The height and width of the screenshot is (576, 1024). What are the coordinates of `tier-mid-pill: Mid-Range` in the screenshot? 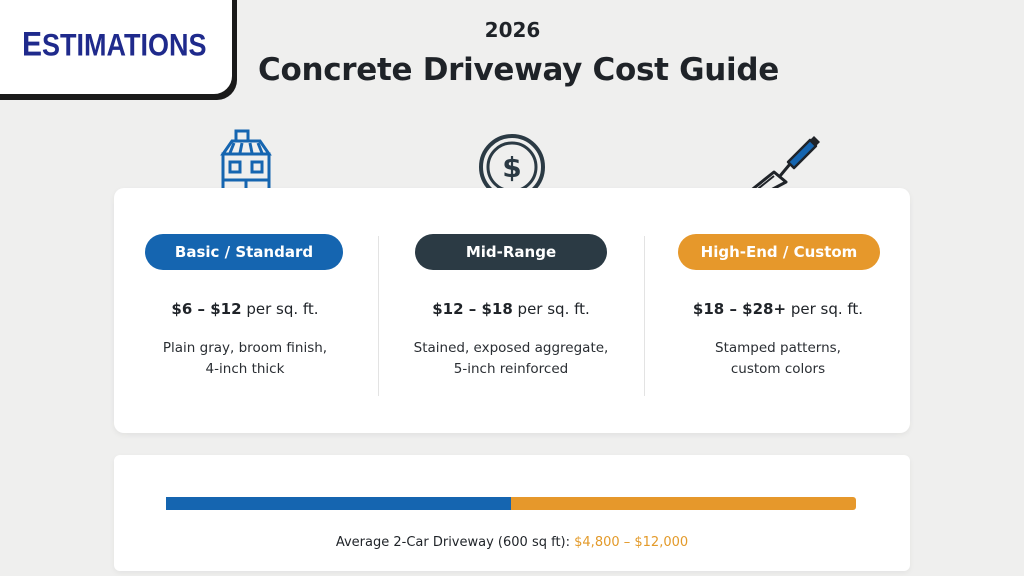 It's located at (511, 252).